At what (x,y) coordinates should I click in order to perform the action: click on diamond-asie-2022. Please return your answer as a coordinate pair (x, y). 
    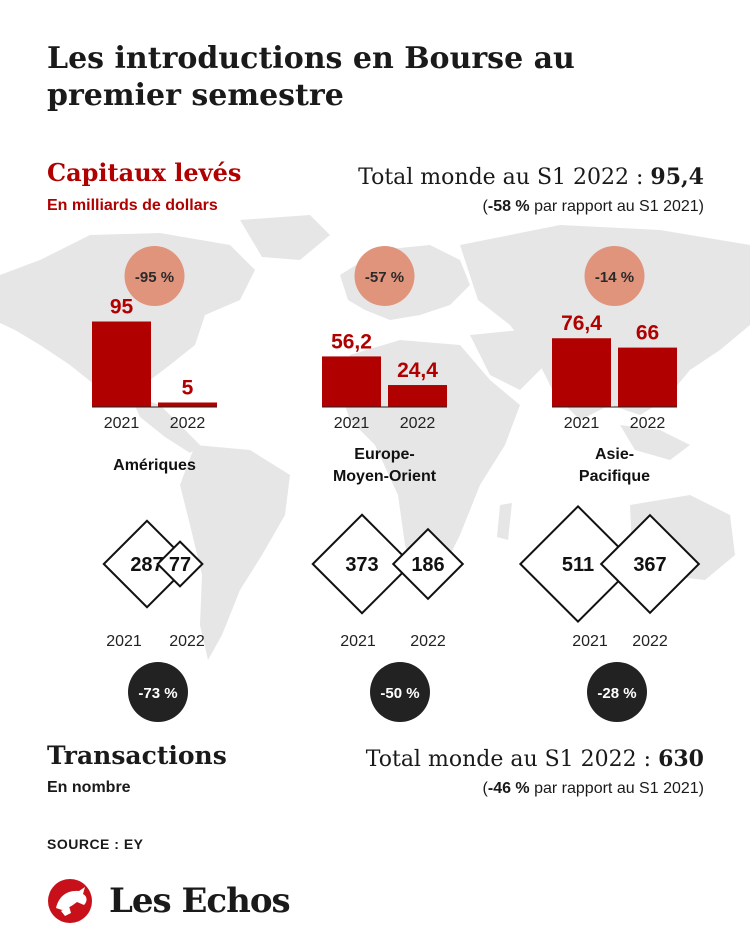
    Looking at the image, I should click on (650, 564).